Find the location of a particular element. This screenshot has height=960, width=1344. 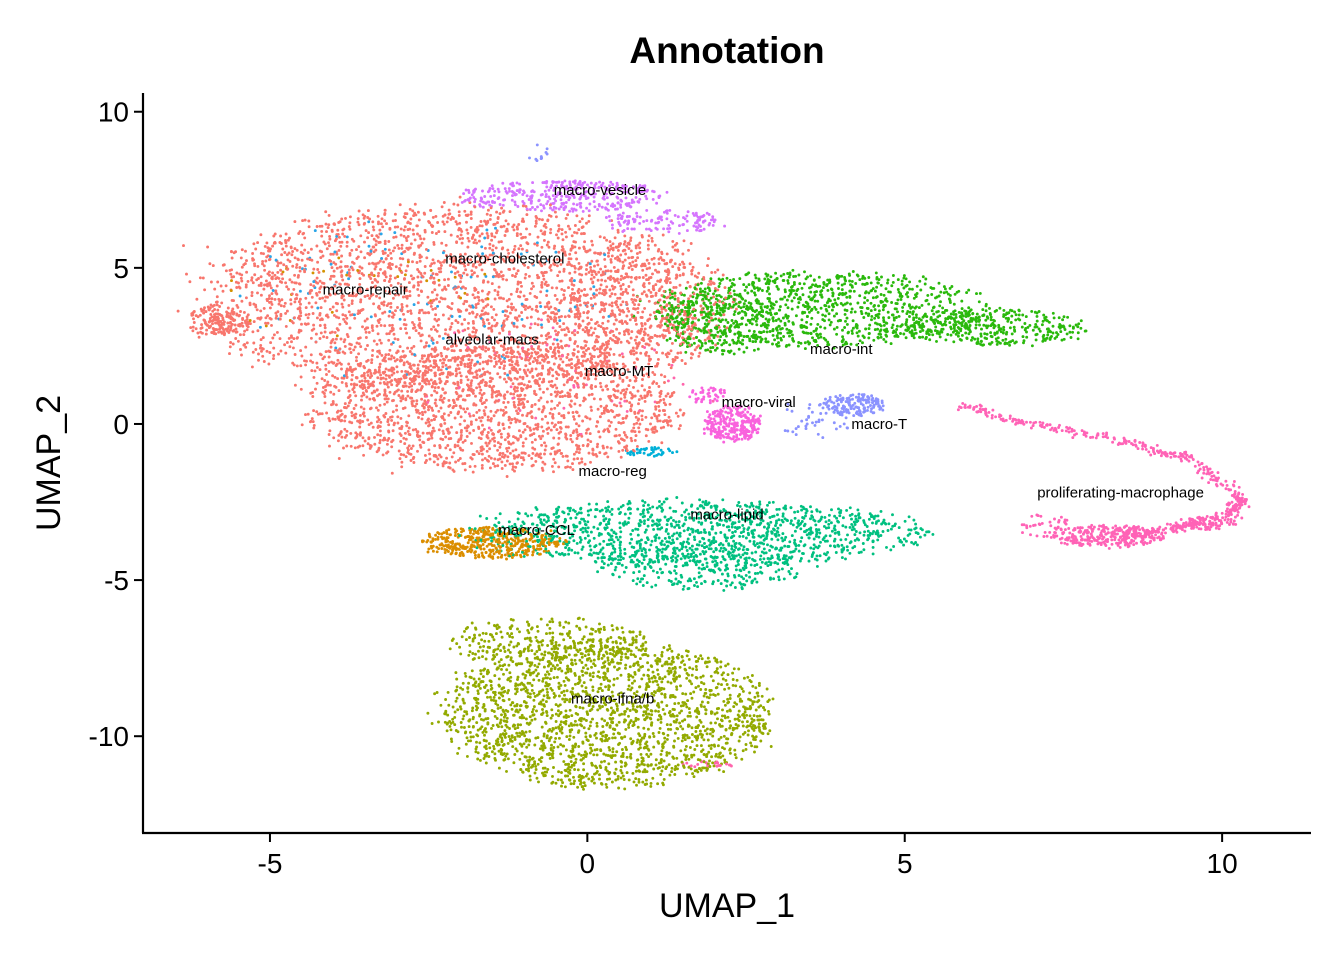

point-macro-mt is located at coordinates (520, 410).